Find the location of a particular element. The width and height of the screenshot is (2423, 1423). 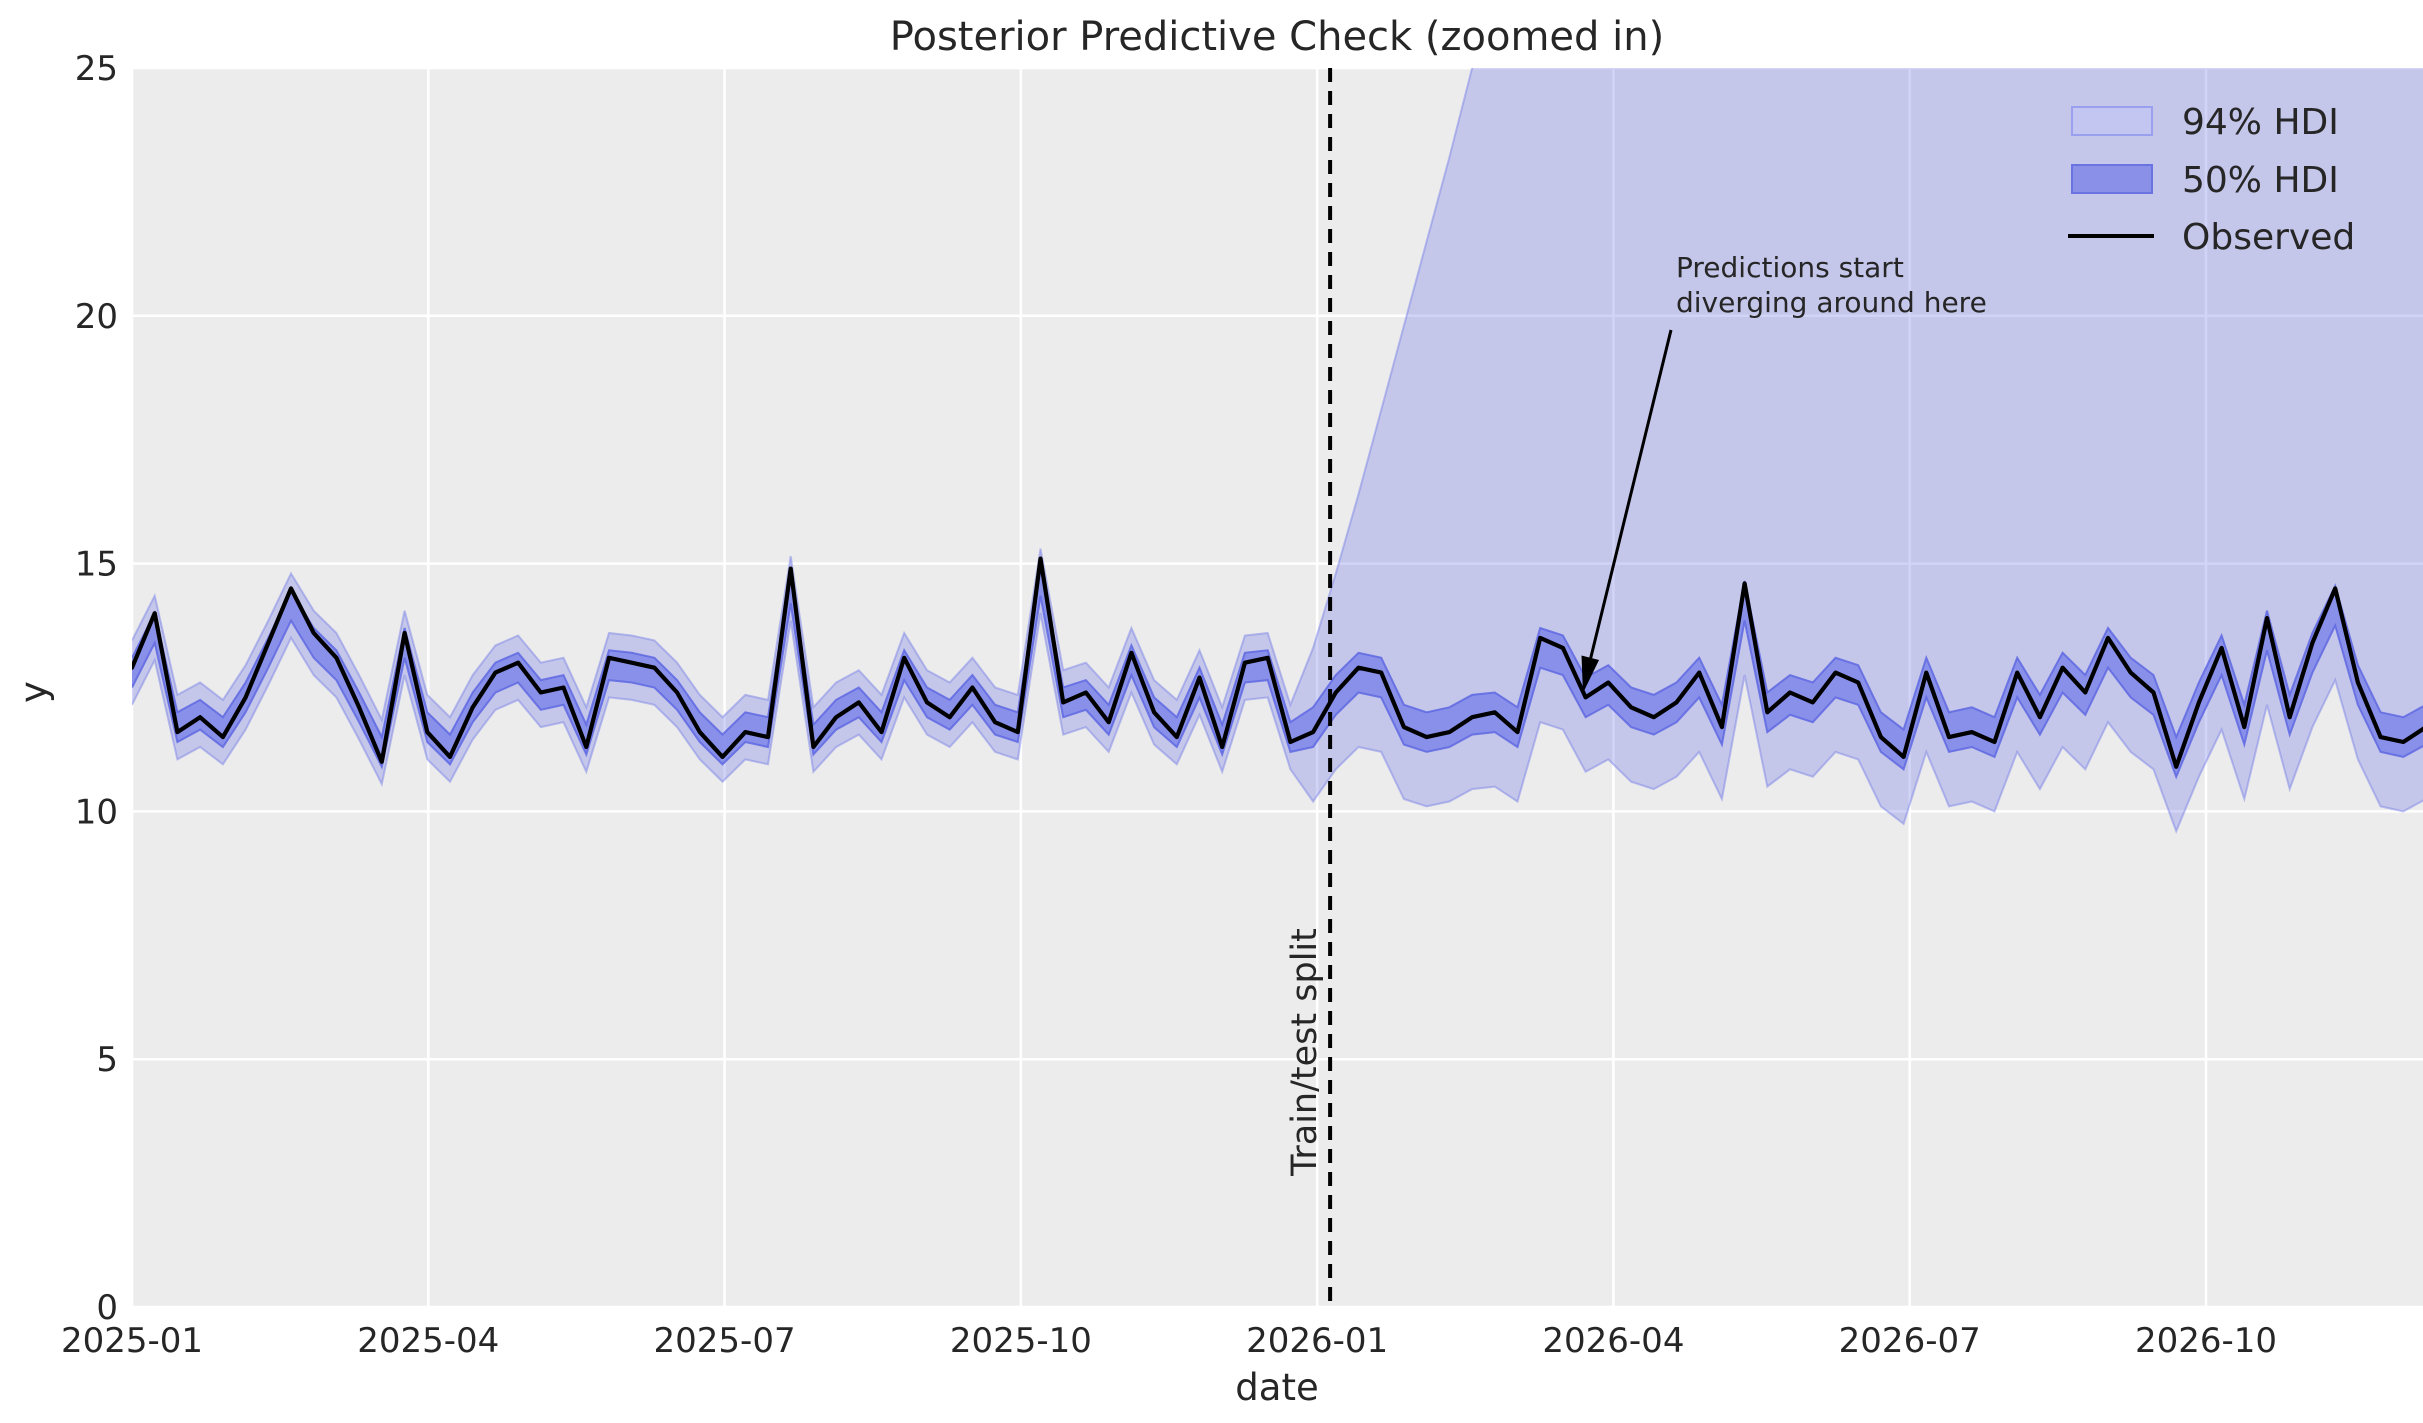

legend-label-50hdi: 50% HDI is located at coordinates (2260, 180).